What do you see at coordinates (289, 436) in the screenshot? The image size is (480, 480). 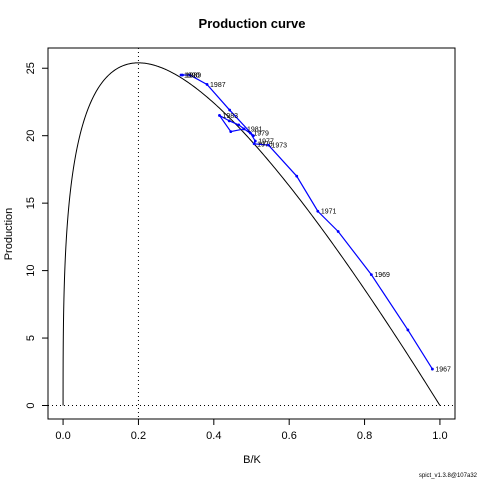 I see `x-tick-label: 0.6` at bounding box center [289, 436].